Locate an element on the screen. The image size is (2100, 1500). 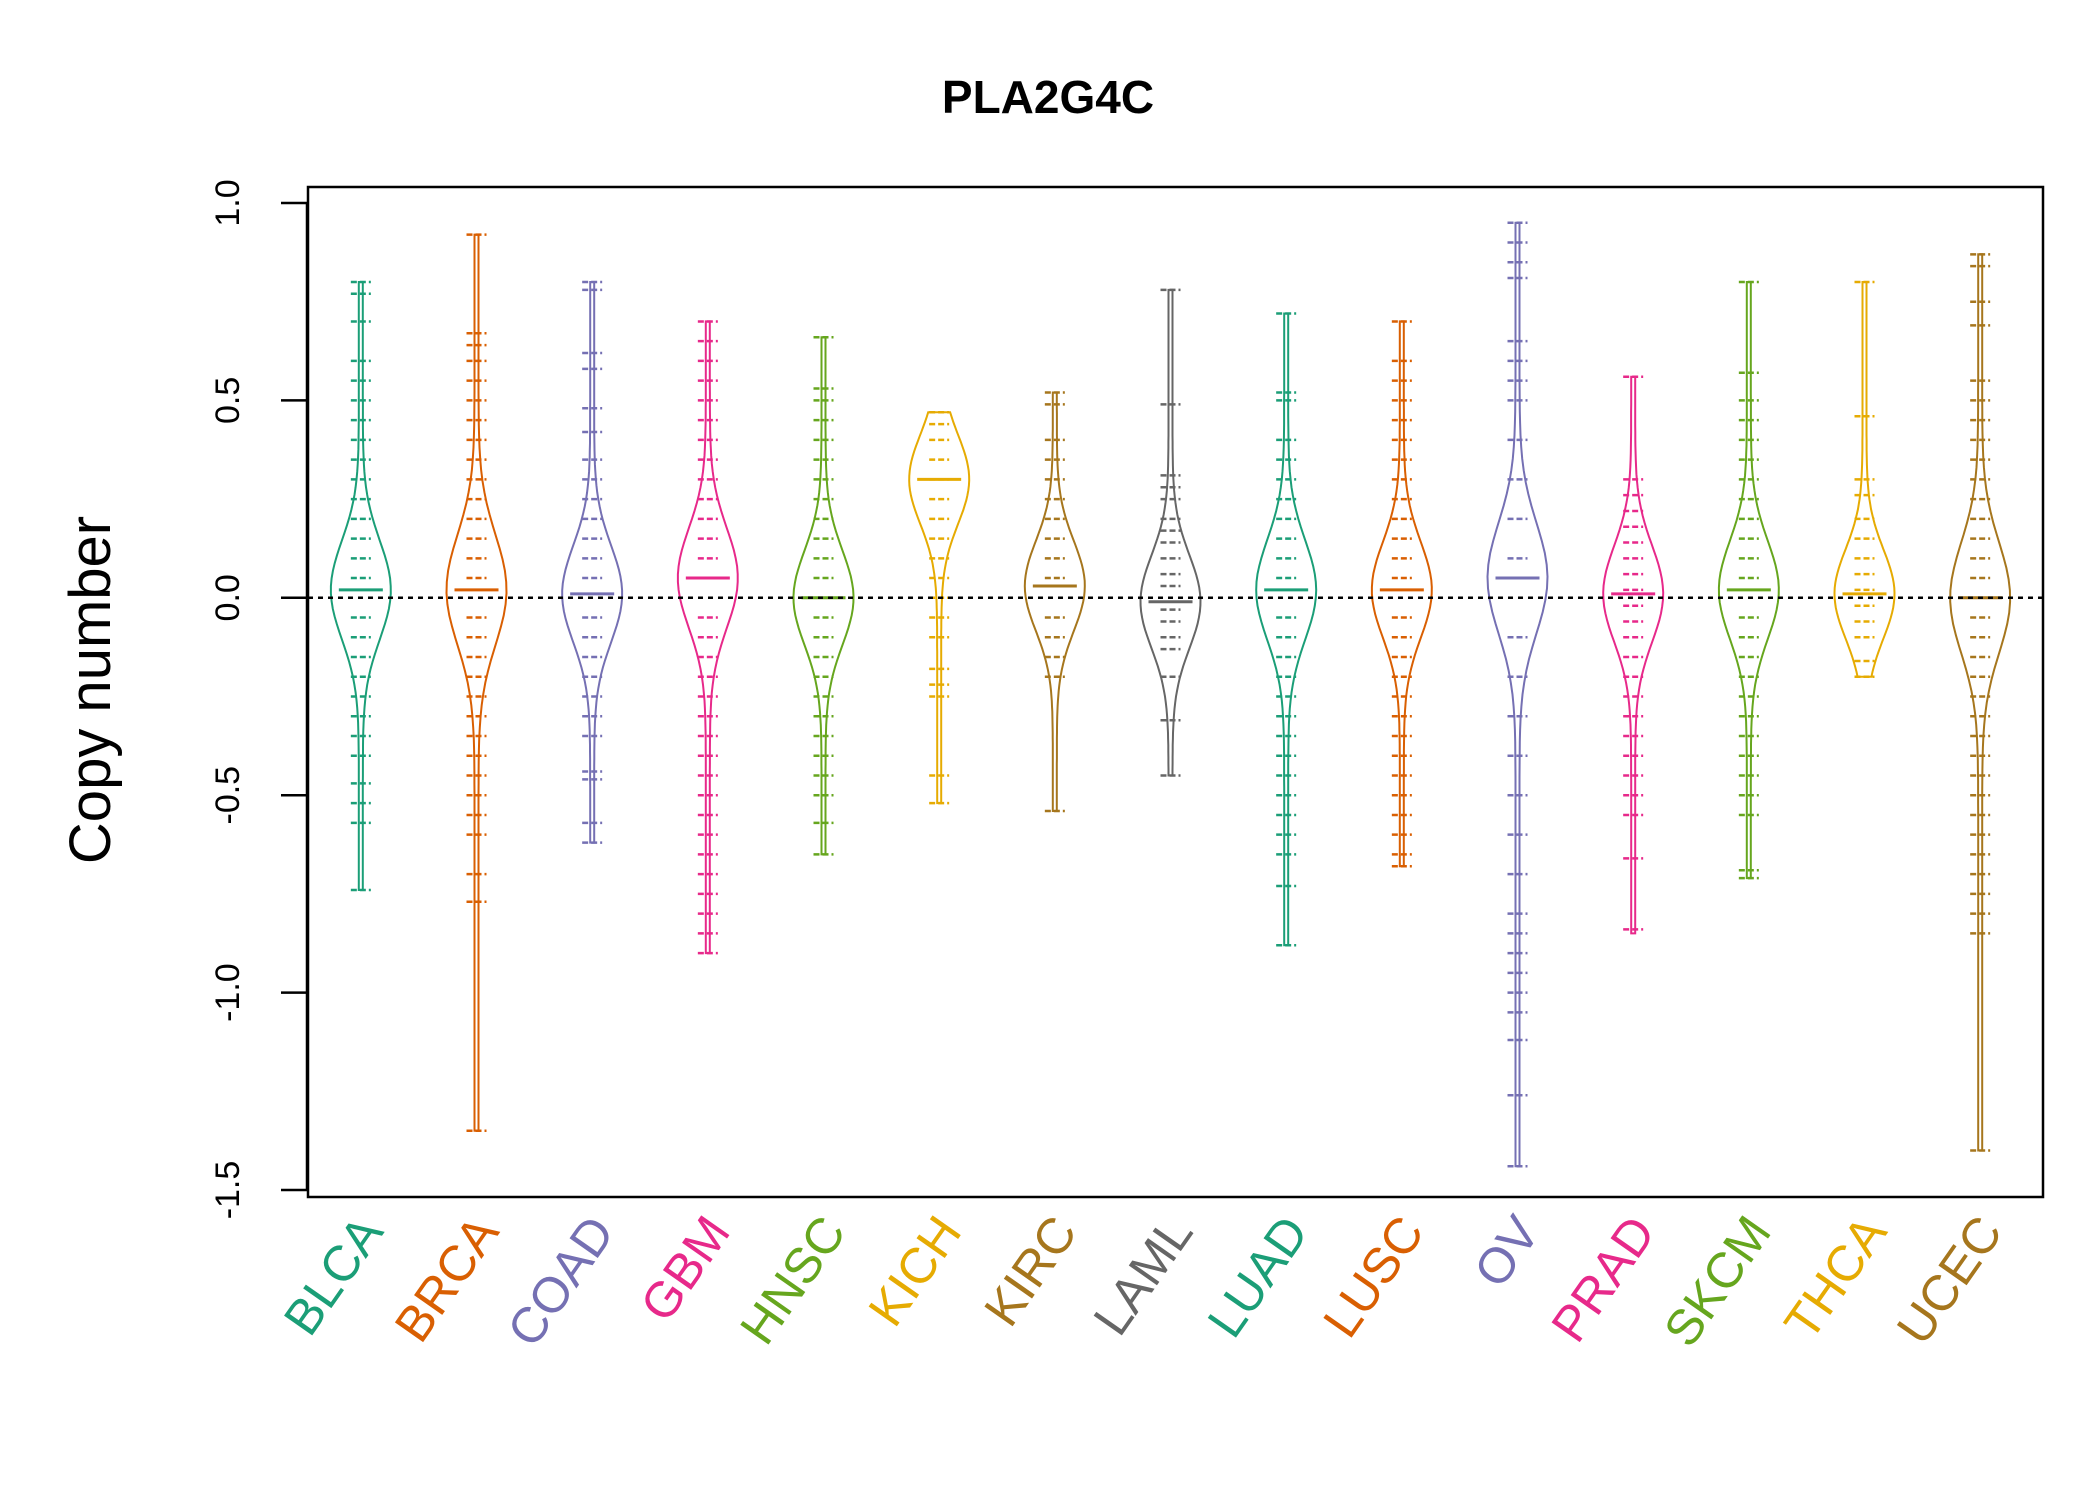
category-label: GBM is located at coordinates (685, 1268).